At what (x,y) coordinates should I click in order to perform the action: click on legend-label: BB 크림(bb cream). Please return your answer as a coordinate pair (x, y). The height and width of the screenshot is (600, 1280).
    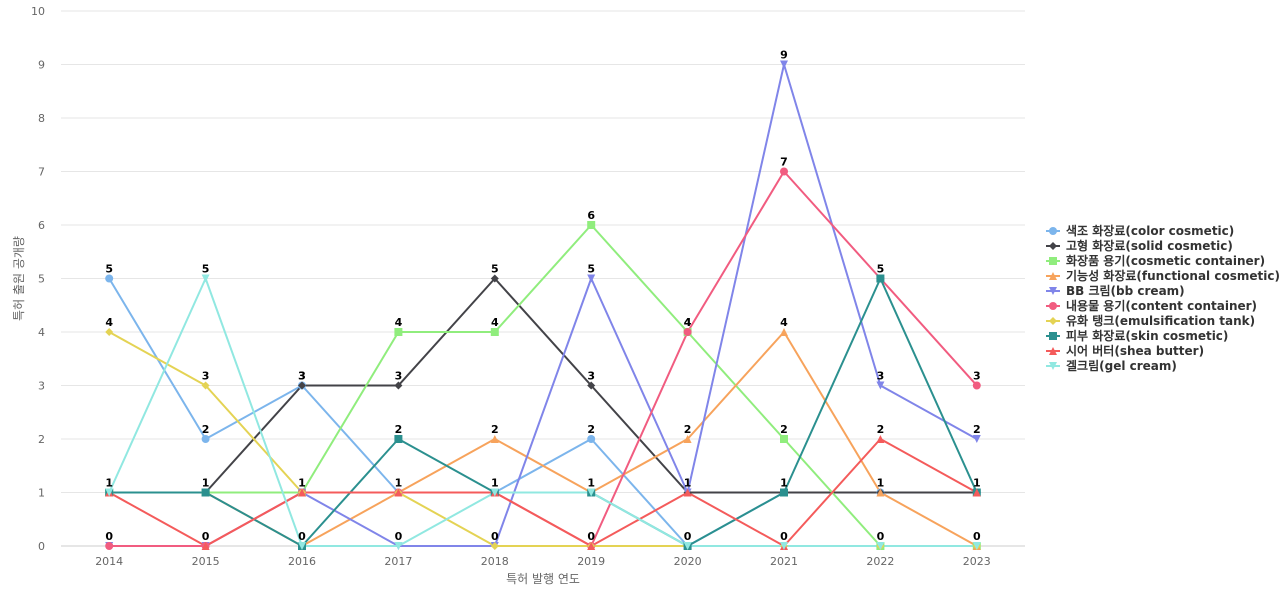
    Looking at the image, I should click on (1125, 291).